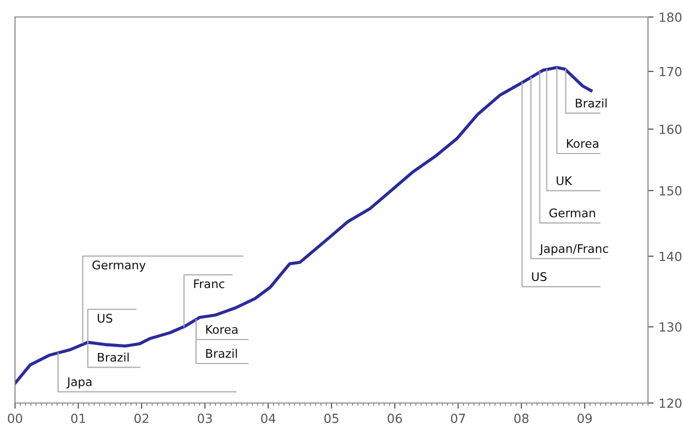  What do you see at coordinates (141, 419) in the screenshot?
I see `x-tick-label: 02` at bounding box center [141, 419].